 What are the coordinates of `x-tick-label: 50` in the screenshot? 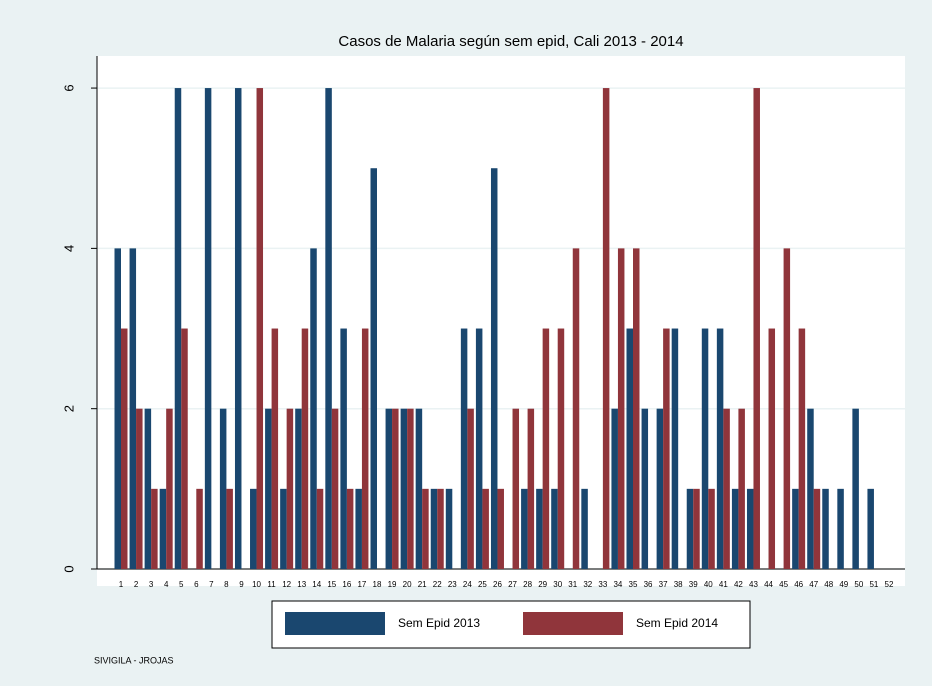 It's located at (858, 584).